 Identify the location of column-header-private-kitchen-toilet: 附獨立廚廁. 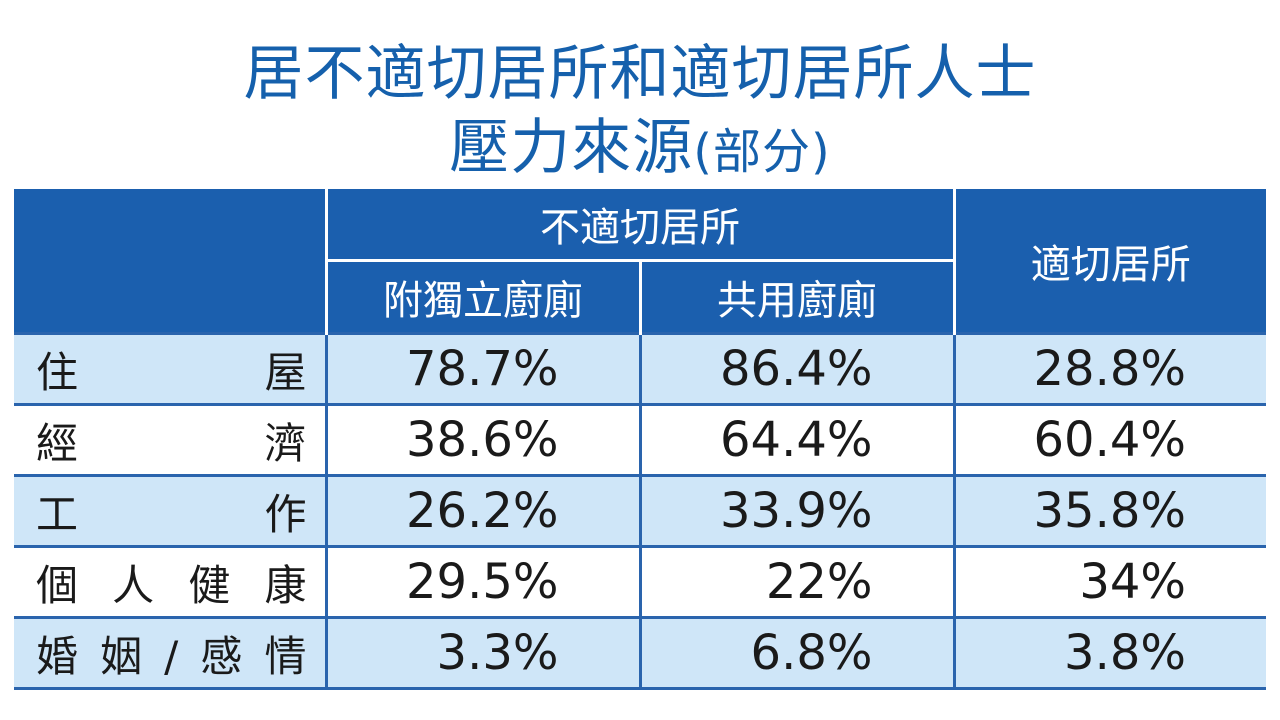
(482, 296).